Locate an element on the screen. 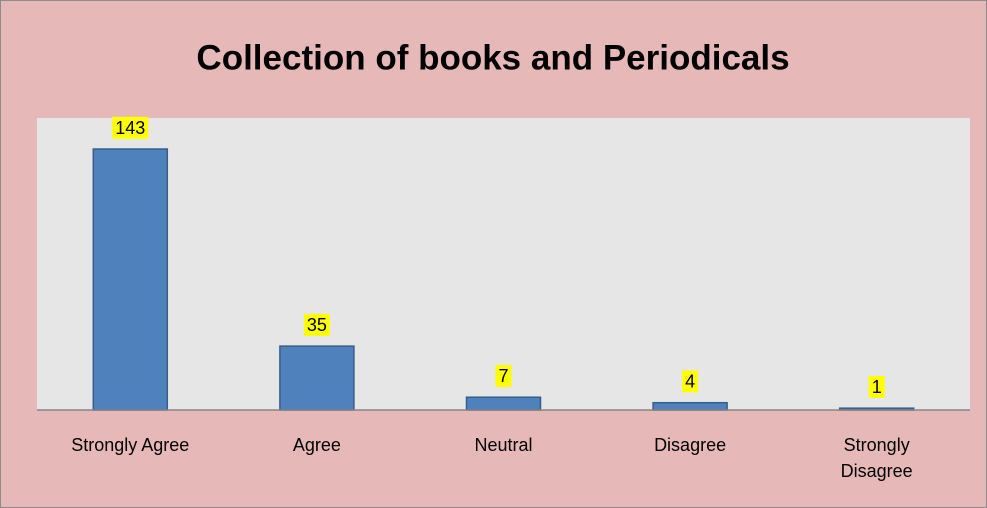 The width and height of the screenshot is (987, 508). x-tick-label: Agree is located at coordinates (316, 445).